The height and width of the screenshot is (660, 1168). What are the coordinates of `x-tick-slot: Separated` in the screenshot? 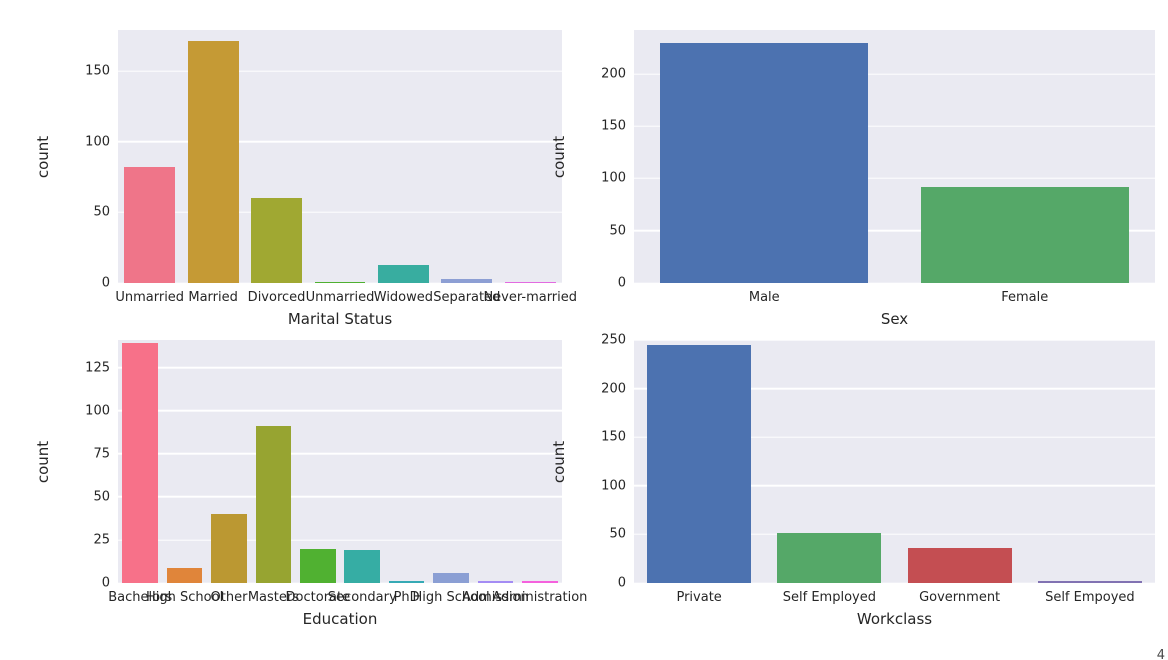 It's located at (467, 300).